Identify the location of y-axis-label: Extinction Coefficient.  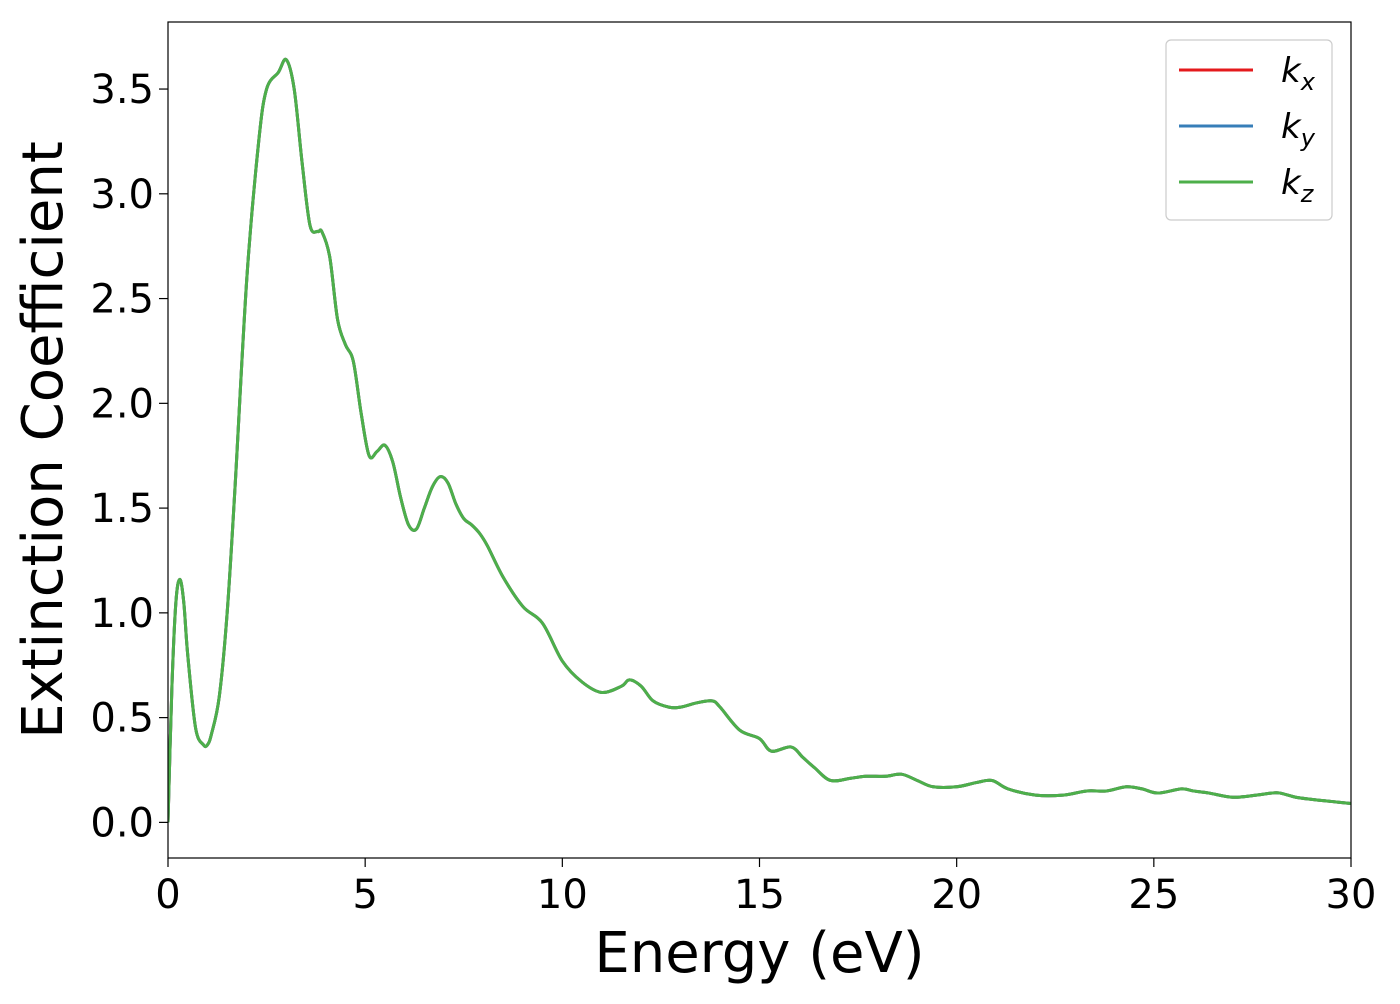
(43, 440).